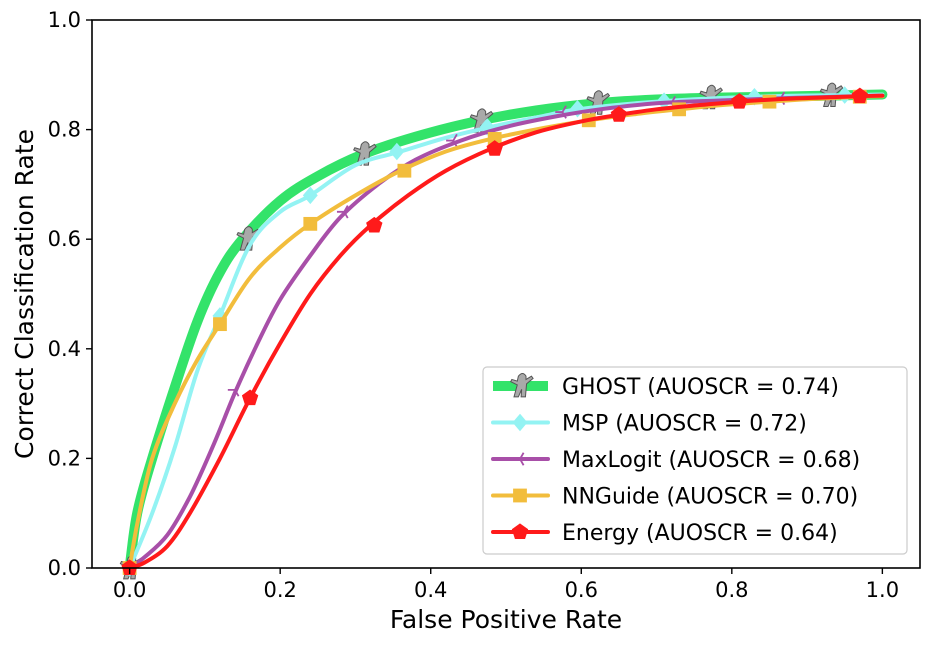  Describe the element at coordinates (430, 590) in the screenshot. I see `x-tick-label: 0.4` at that location.